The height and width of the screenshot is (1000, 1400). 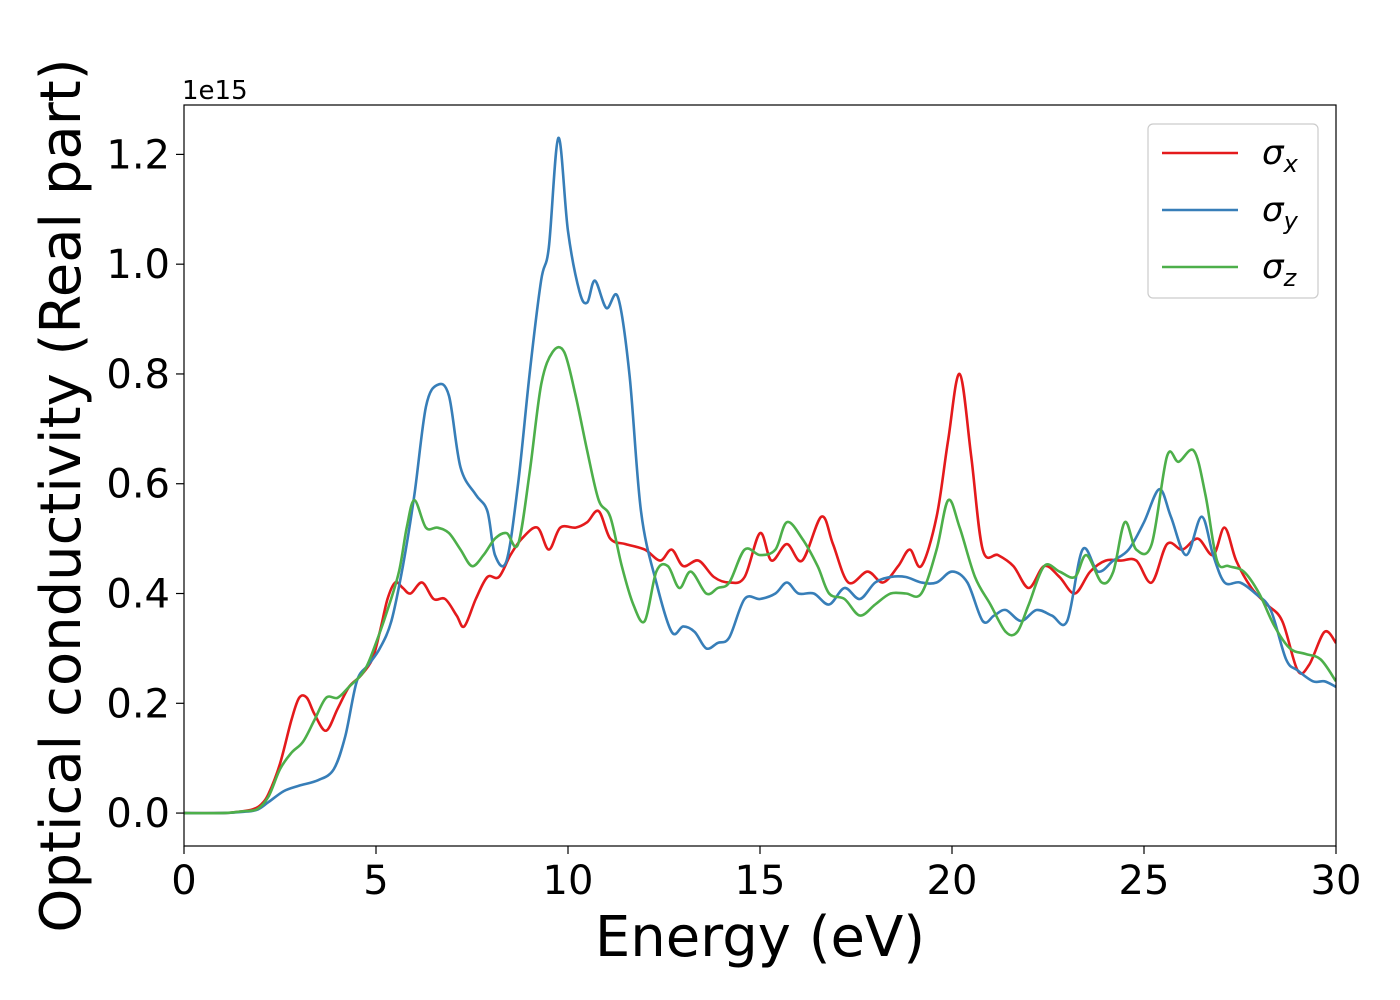 I want to click on legend-label: σz, so click(x=1280, y=269).